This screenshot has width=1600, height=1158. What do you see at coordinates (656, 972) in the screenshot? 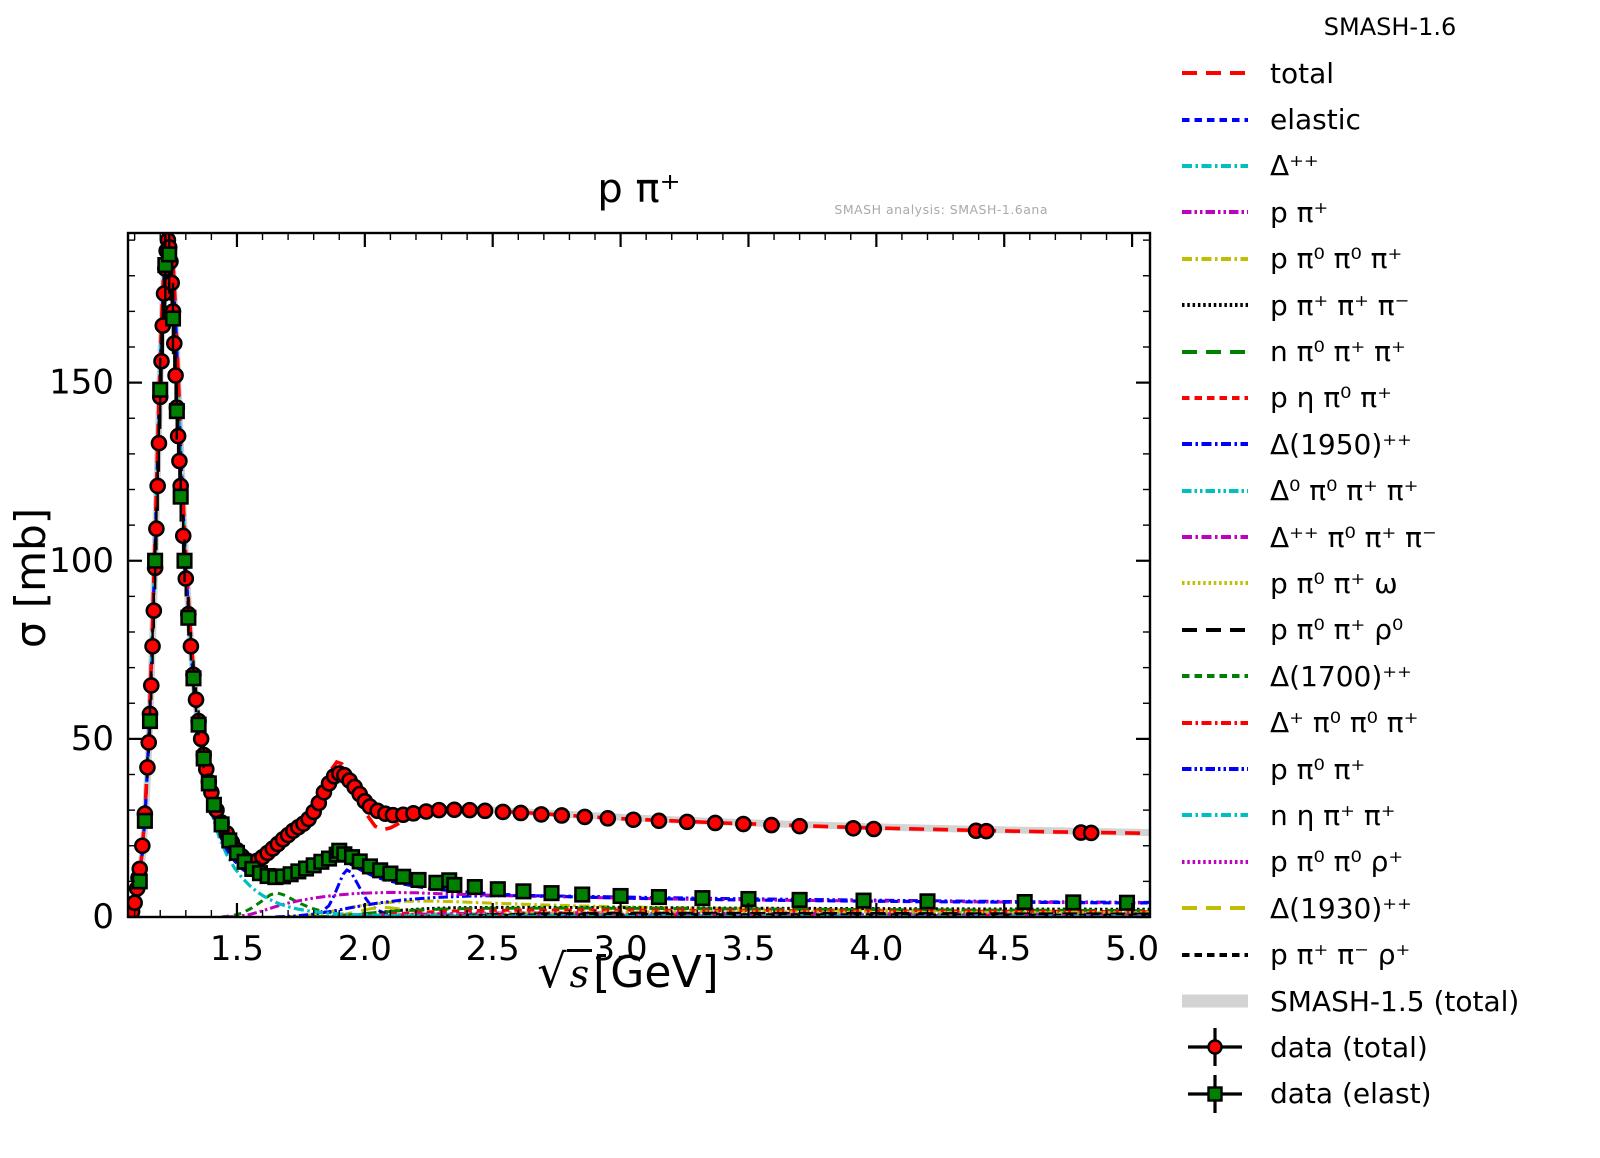
I see `x-axis-unit: [GeV]` at bounding box center [656, 972].